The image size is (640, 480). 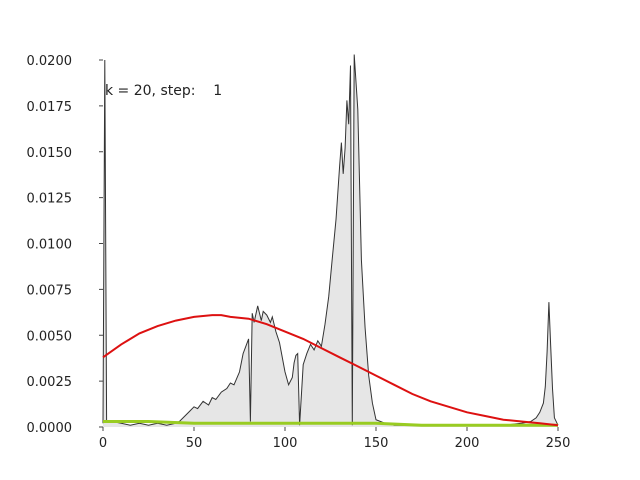 What do you see at coordinates (285, 443) in the screenshot?
I see `x-tick-label: 100` at bounding box center [285, 443].